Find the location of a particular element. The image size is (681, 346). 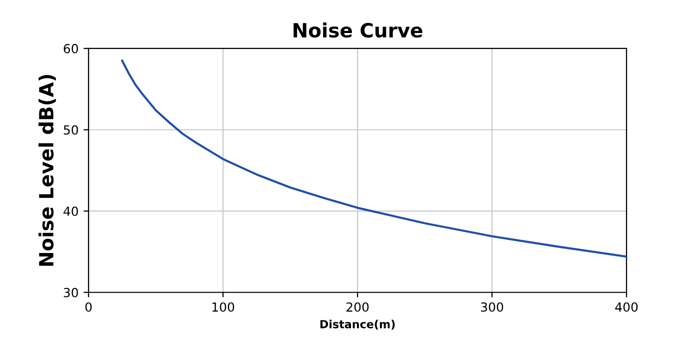

y-tick-label: 50 is located at coordinates (71, 130).